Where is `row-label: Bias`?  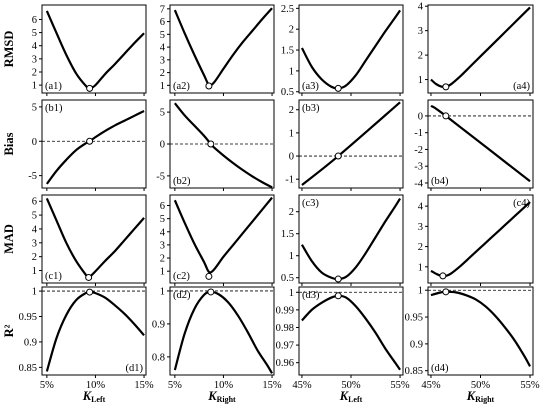 row-label: Bias is located at coordinates (9, 143).